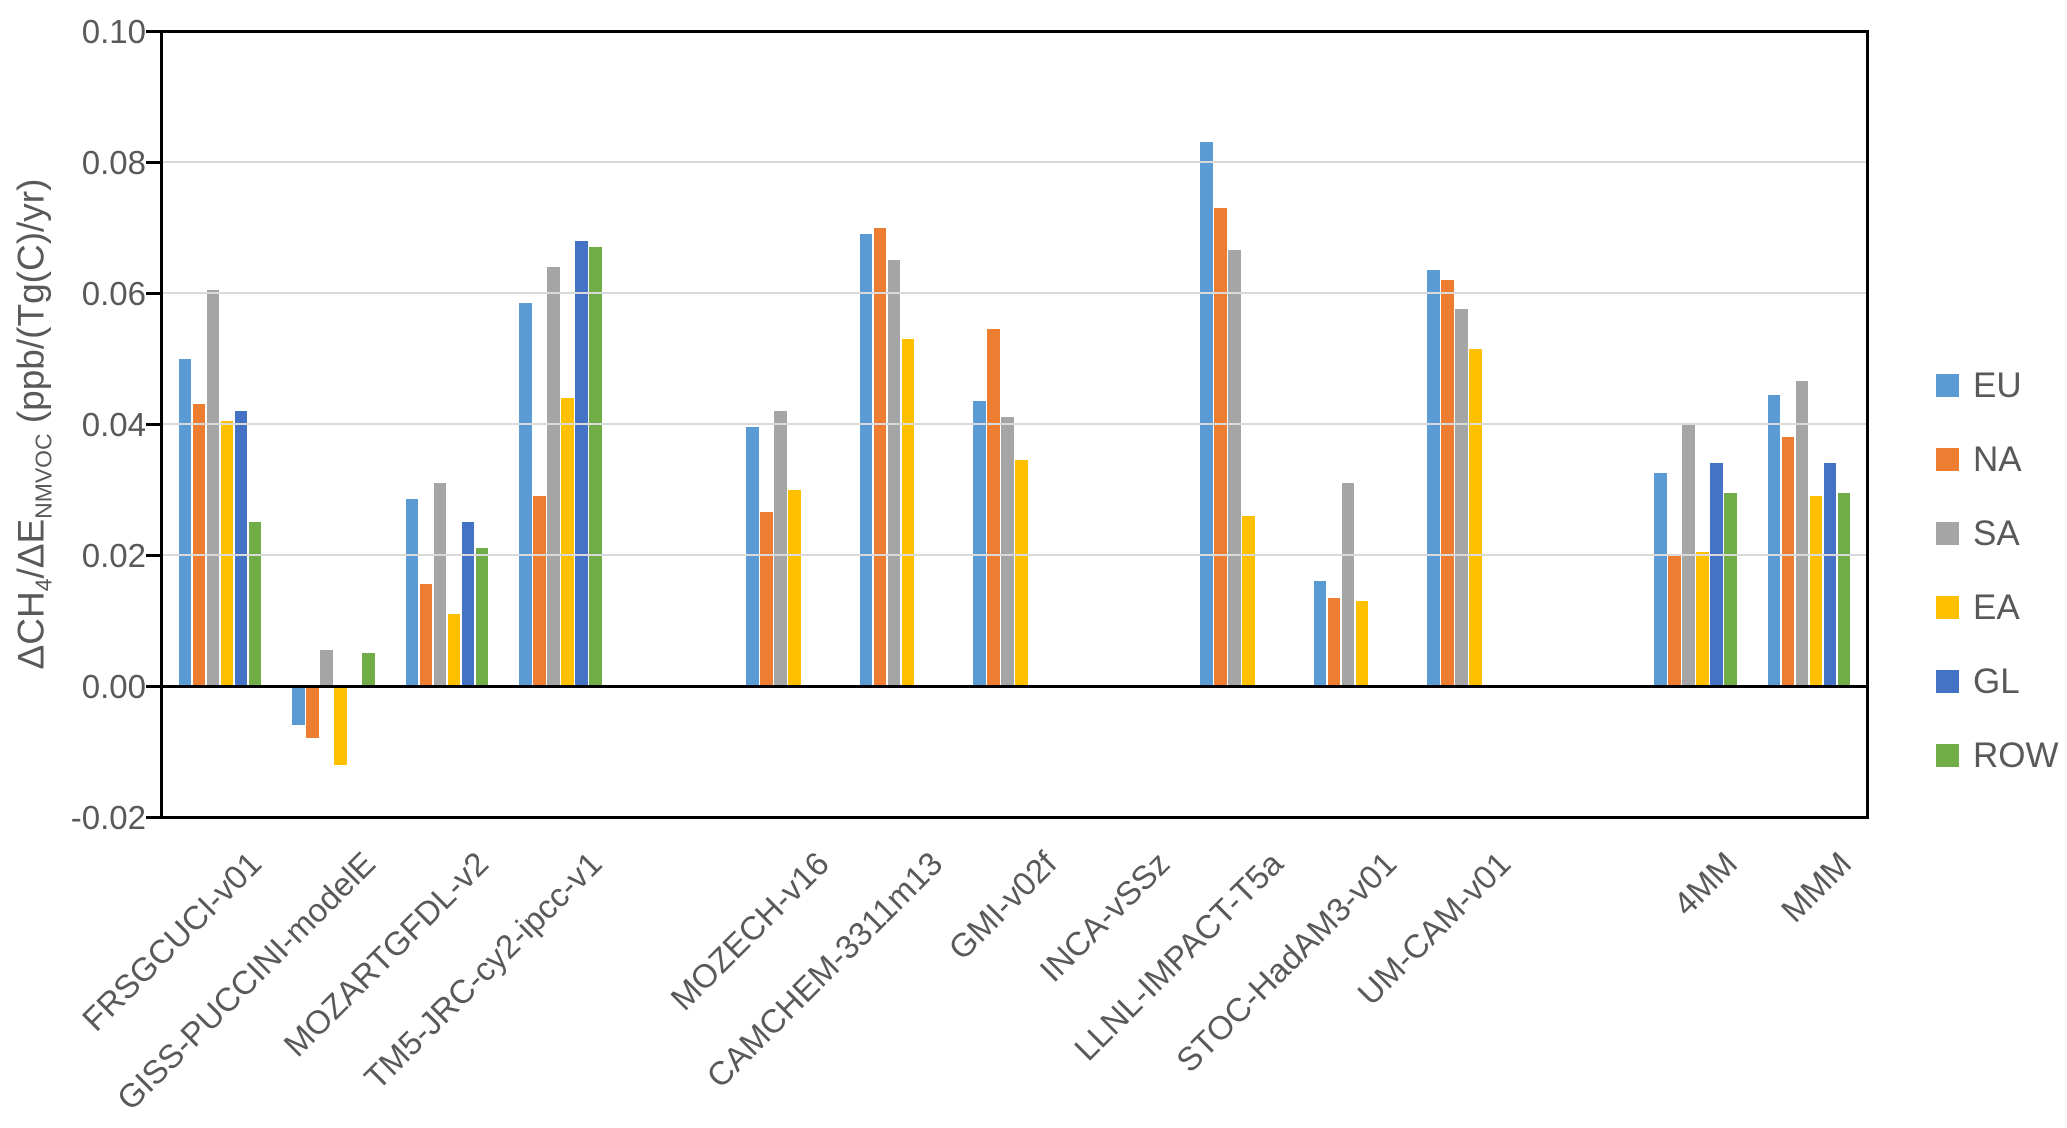  I want to click on x-axis-zero-line, so click(1014, 686).